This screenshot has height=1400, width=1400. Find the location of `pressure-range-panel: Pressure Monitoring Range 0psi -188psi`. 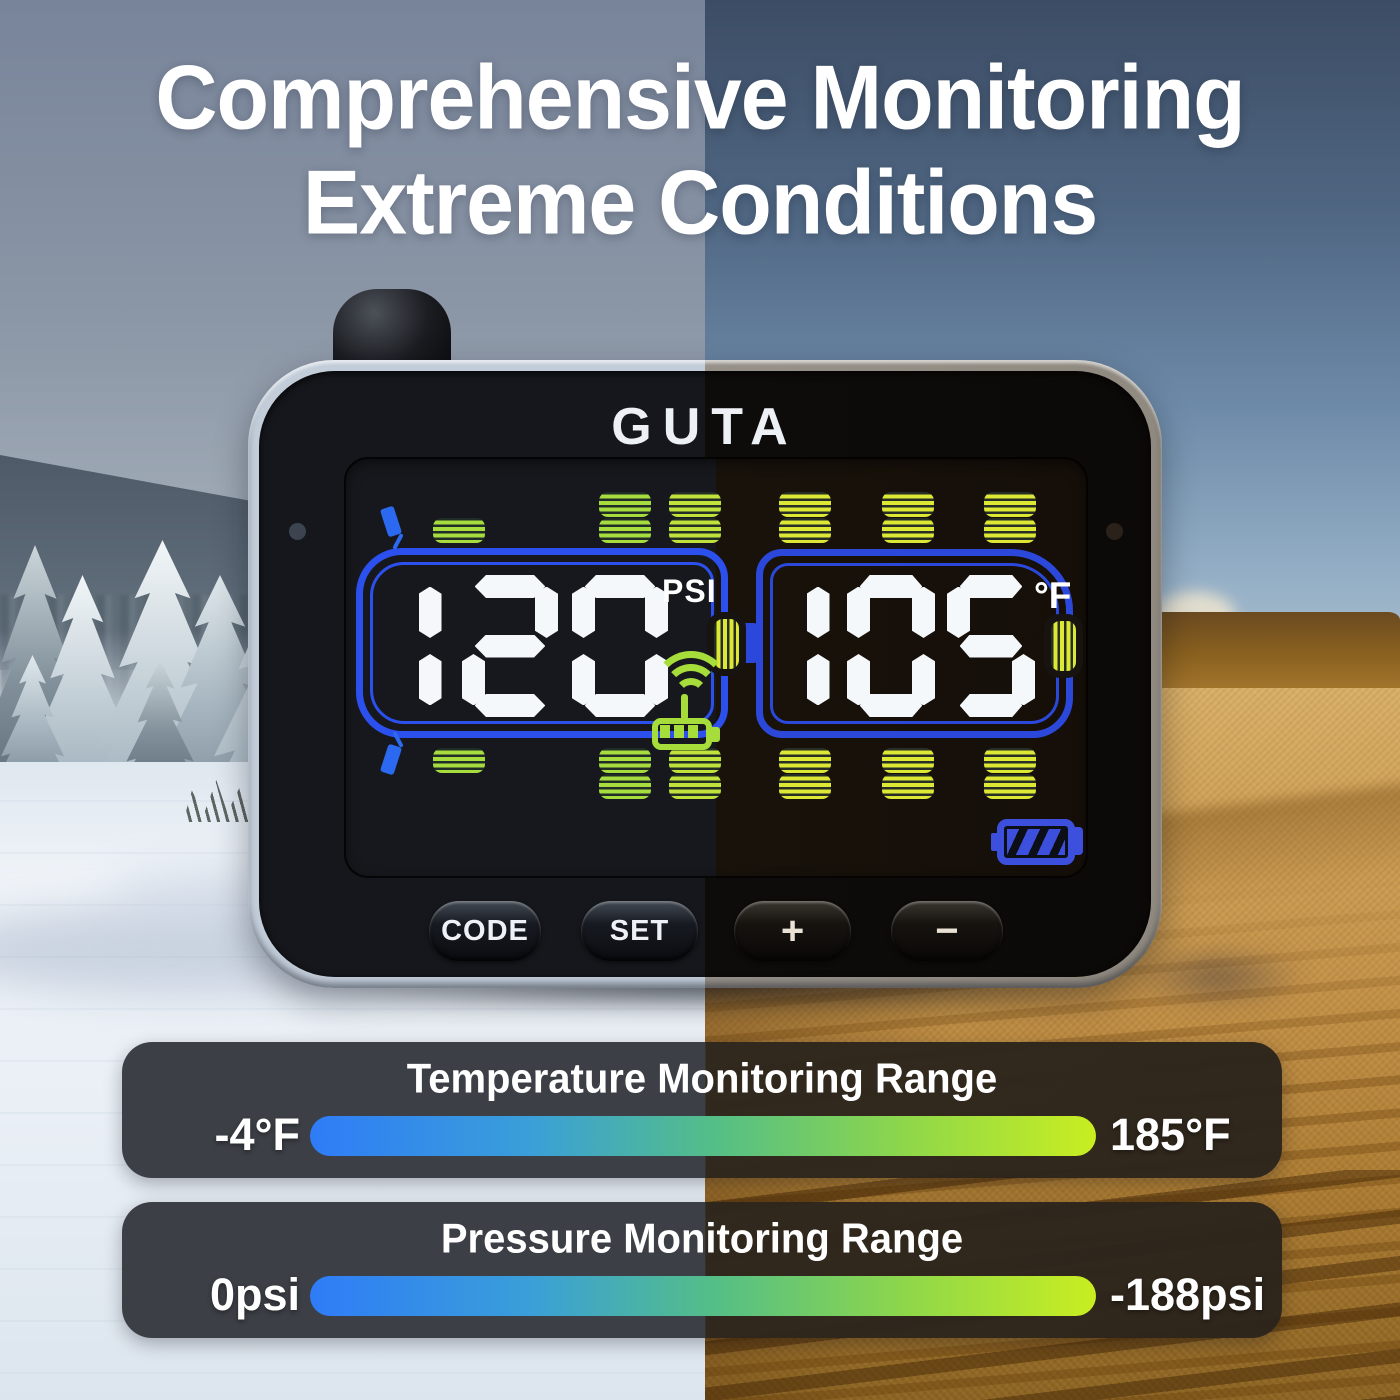

pressure-range-panel: Pressure Monitoring Range 0psi -188psi is located at coordinates (702, 1270).